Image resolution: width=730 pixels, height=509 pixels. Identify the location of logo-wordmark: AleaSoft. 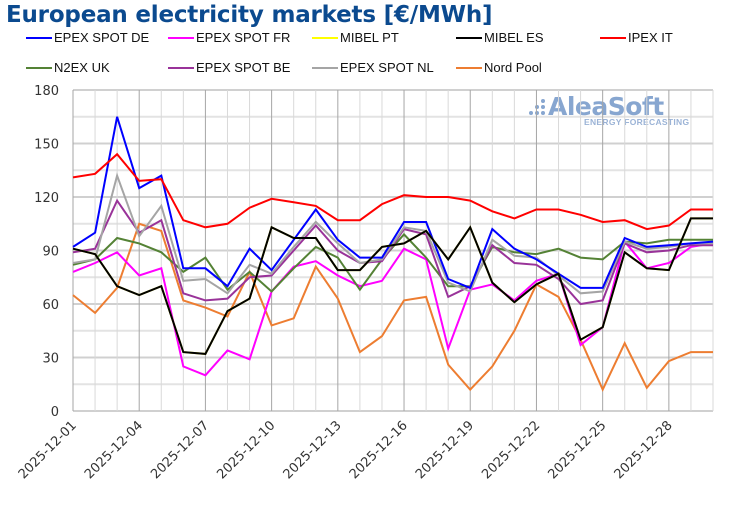
(608, 106).